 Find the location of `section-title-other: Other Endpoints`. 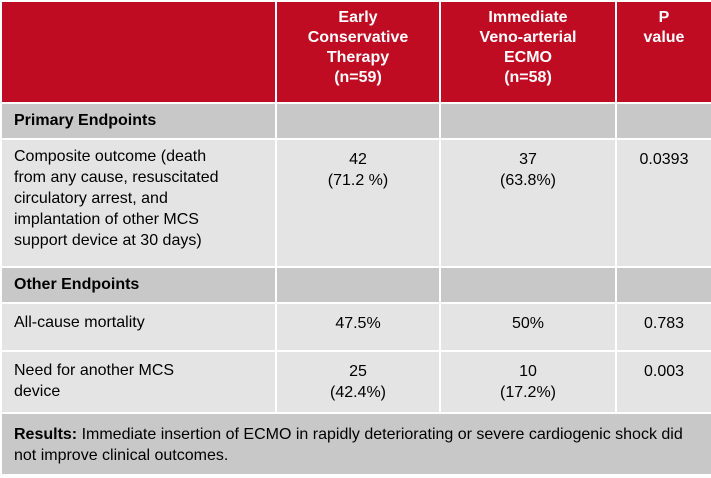

section-title-other: Other Endpoints is located at coordinates (138, 285).